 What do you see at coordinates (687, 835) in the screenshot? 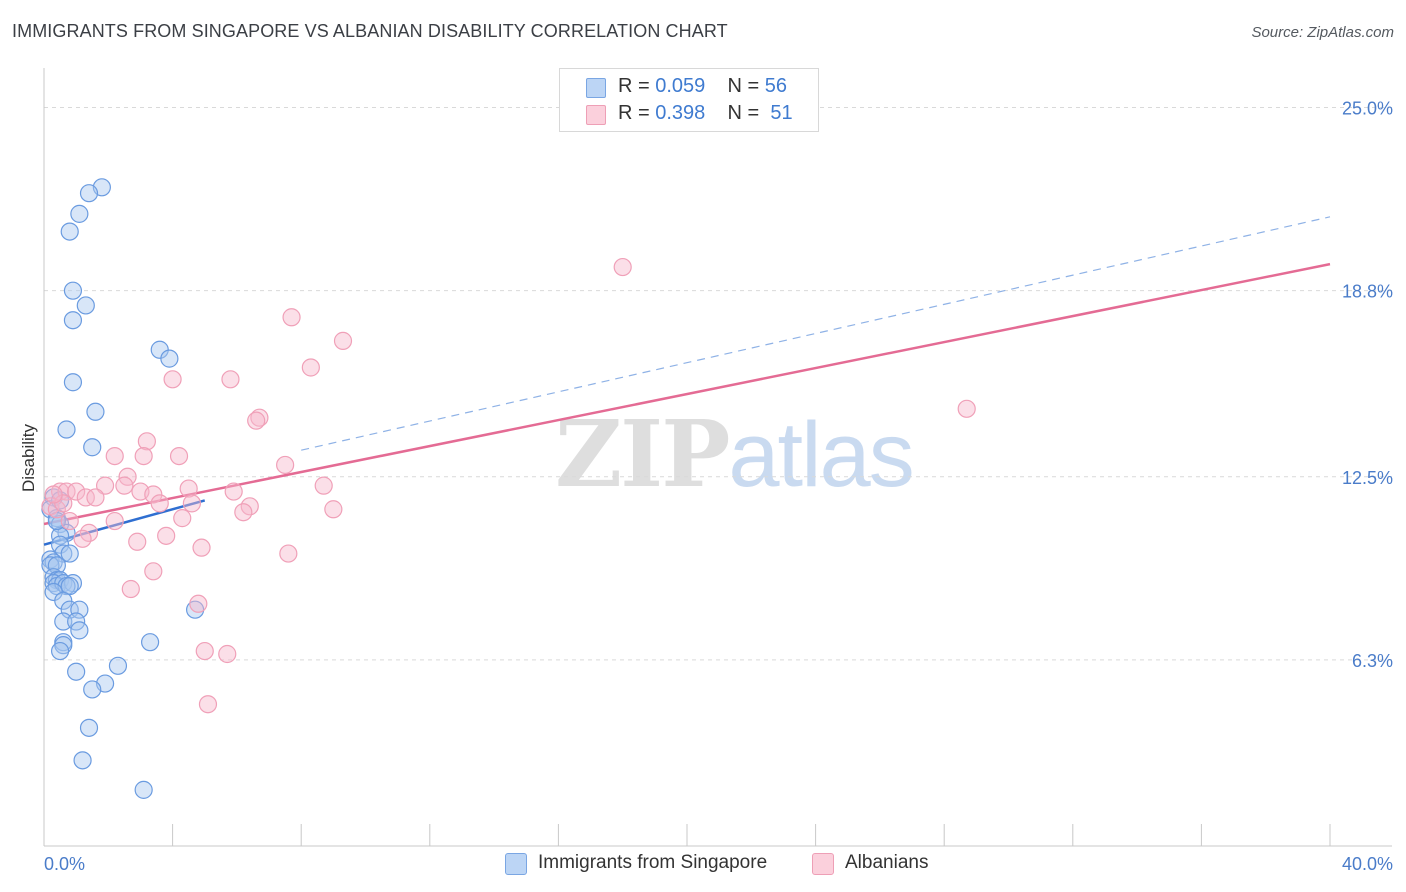
I see `x-ticks` at bounding box center [687, 835].